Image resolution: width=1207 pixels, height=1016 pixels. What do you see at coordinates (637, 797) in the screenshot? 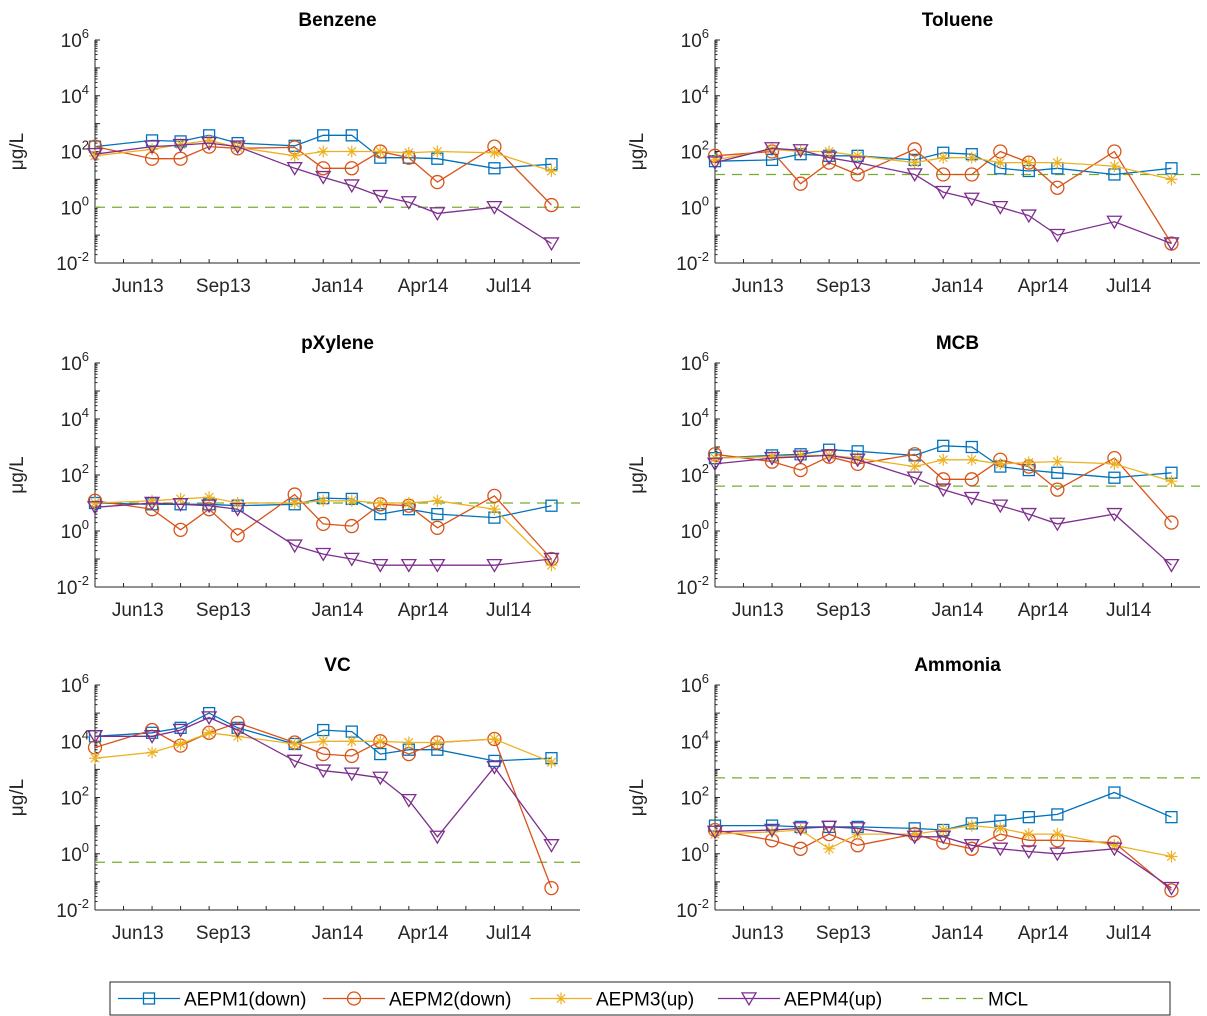
I see `y-axis-label: μg/L` at bounding box center [637, 797].